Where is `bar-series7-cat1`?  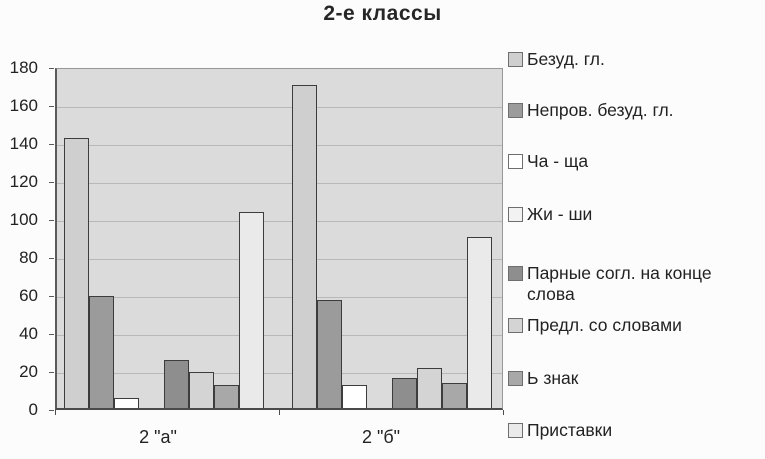 bar-series7-cat1 is located at coordinates (226, 396).